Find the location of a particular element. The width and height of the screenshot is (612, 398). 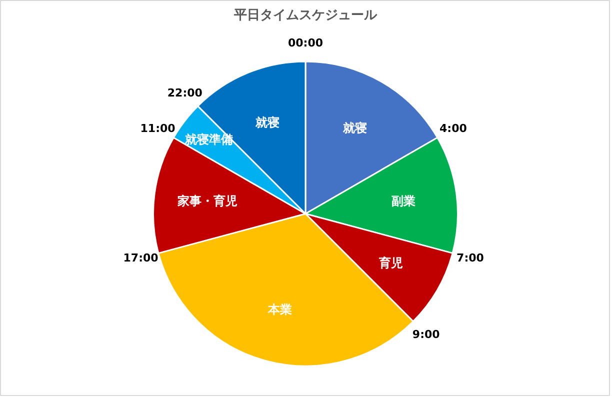

text: 7:00 is located at coordinates (470, 257).